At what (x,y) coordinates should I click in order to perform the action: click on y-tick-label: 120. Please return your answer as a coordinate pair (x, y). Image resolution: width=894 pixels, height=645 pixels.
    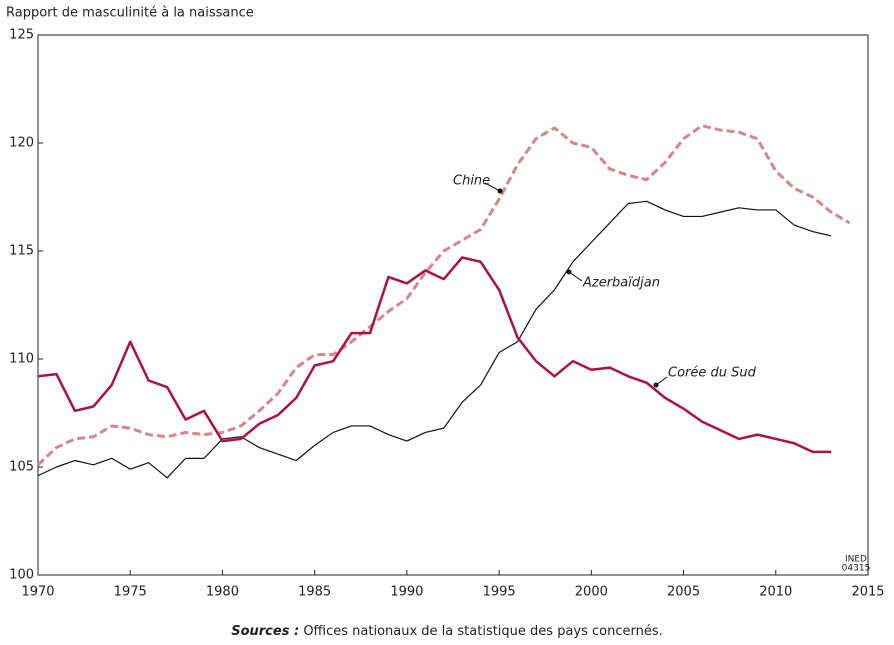
    Looking at the image, I should click on (21, 143).